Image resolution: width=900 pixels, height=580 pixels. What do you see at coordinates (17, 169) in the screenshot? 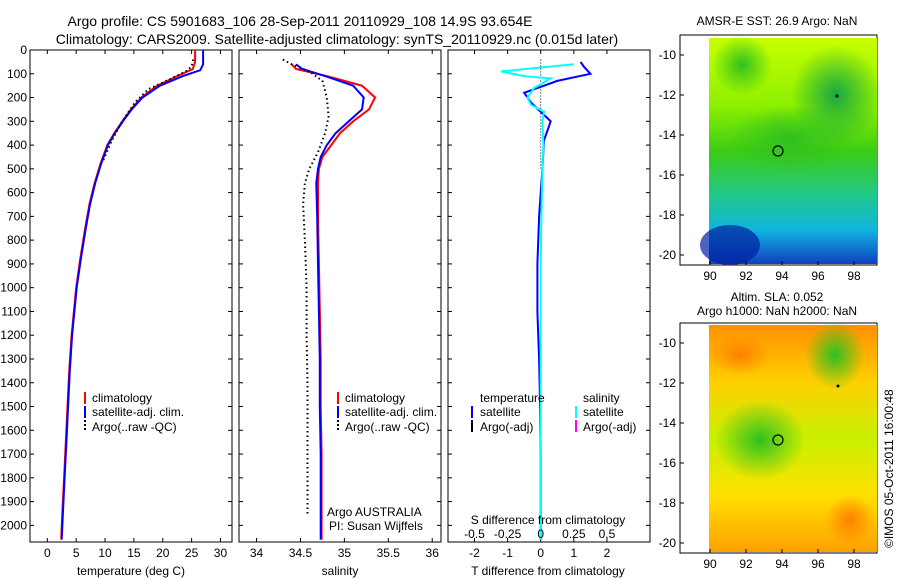
I see `depth-tick-label: 500` at bounding box center [17, 169].